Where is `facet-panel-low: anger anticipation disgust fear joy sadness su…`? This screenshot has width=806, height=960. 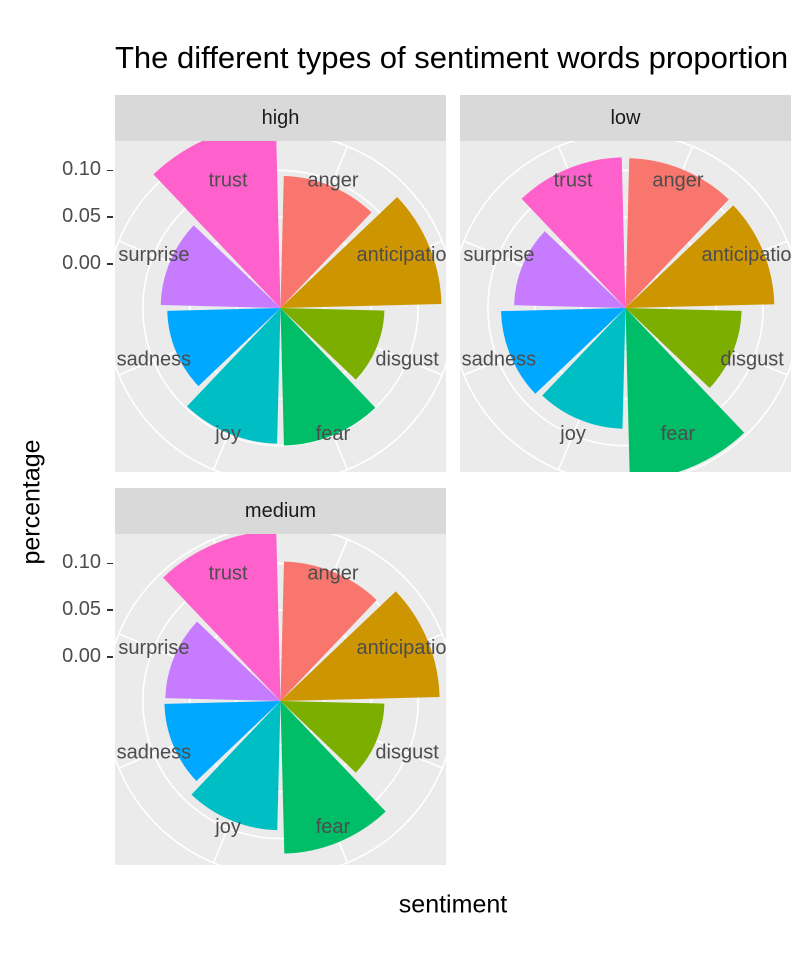
facet-panel-low: anger anticipation disgust fear joy sadness su… is located at coordinates (625, 306).